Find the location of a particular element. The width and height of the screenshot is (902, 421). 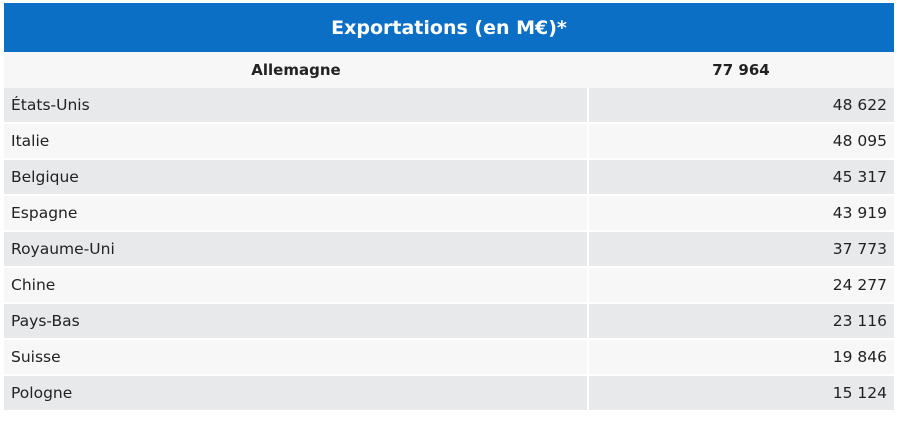

table-row: Italie 48 095 is located at coordinates (449, 141).